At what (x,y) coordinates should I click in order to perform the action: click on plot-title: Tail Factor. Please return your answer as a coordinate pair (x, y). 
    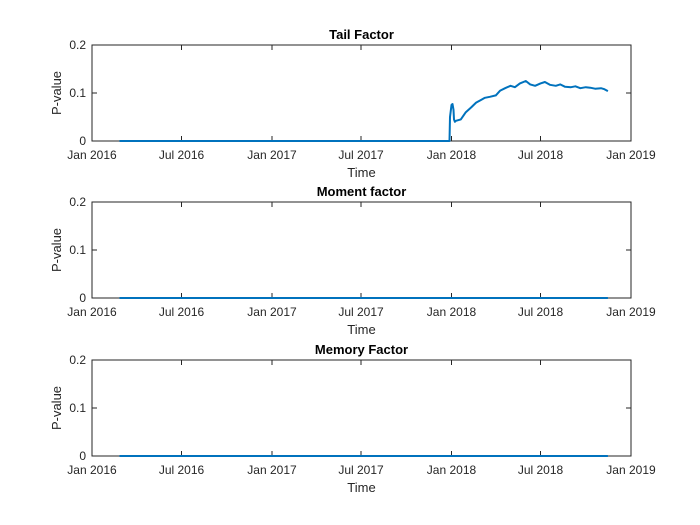
    Looking at the image, I should click on (361, 34).